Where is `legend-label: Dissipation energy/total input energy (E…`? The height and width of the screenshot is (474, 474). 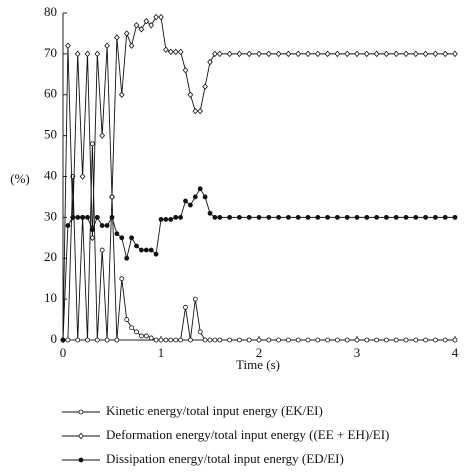
legend-label: Dissipation energy/total input energy (E… is located at coordinates (225, 458).